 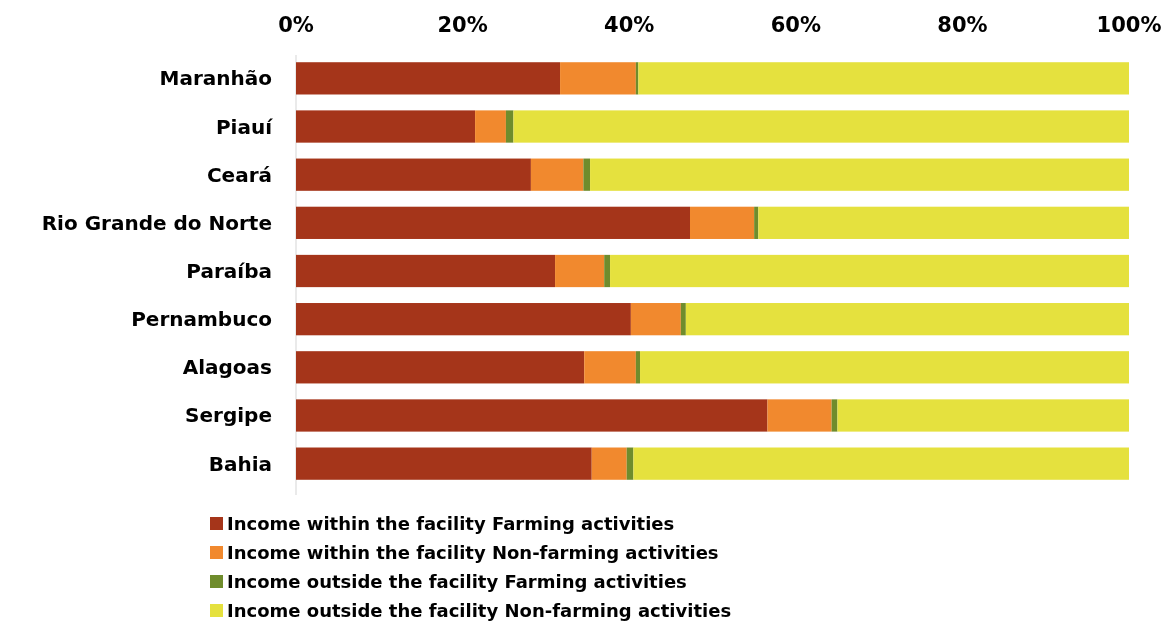 I want to click on y-tick-label: Alagoas, so click(x=227, y=367).